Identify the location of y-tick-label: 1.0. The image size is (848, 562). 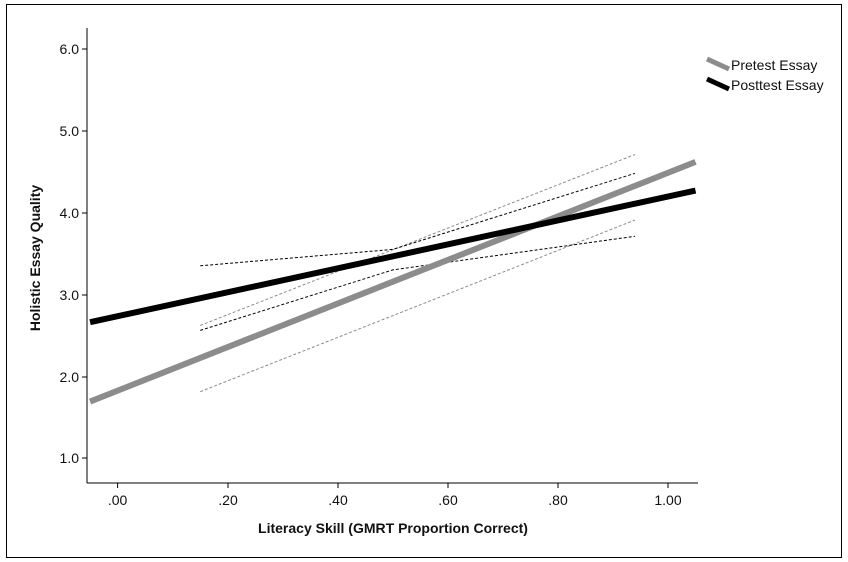
(70, 458).